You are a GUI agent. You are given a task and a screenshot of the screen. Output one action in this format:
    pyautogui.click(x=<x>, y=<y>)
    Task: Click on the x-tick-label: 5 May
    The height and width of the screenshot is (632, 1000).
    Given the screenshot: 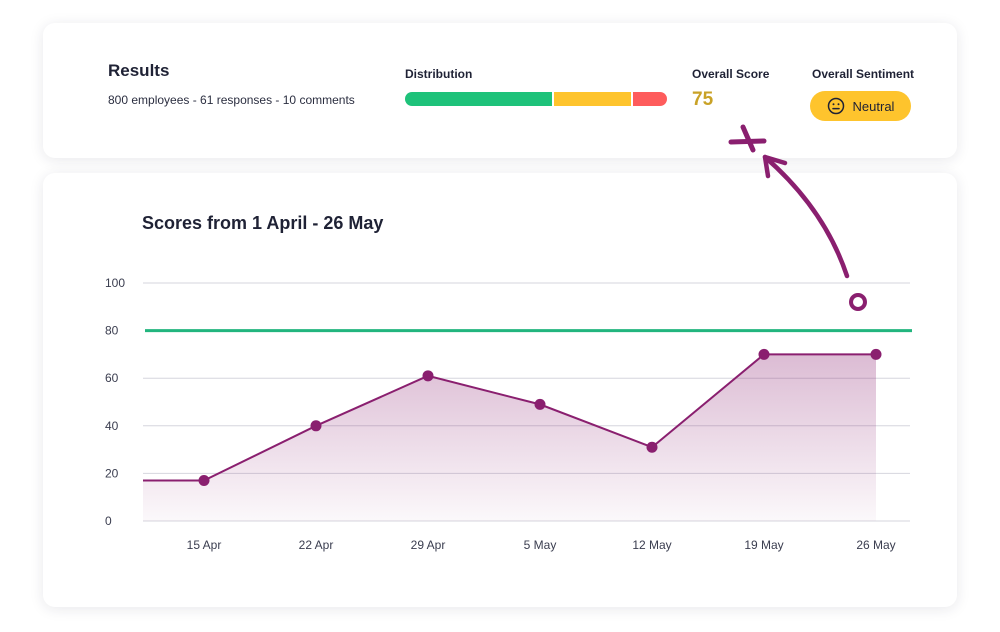 What is the action you would take?
    pyautogui.click(x=540, y=545)
    